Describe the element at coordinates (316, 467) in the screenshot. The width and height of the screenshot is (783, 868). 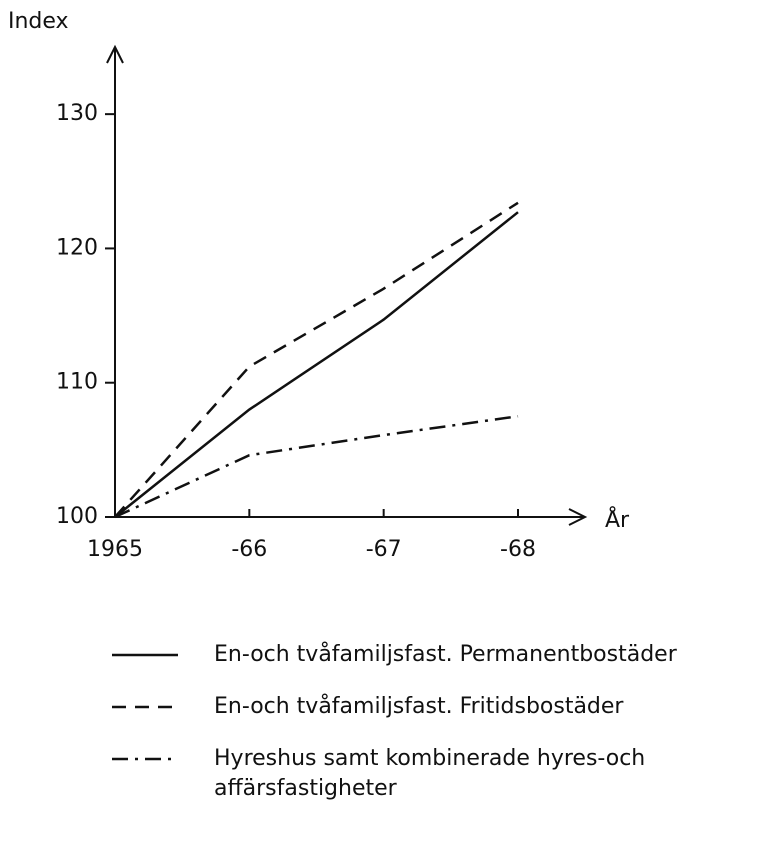
I see `series-line` at that location.